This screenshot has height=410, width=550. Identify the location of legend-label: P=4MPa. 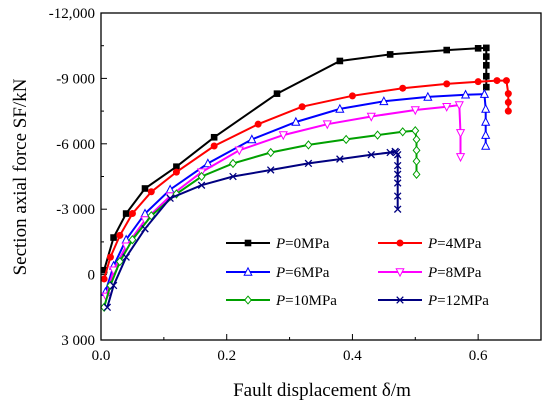
(454, 244).